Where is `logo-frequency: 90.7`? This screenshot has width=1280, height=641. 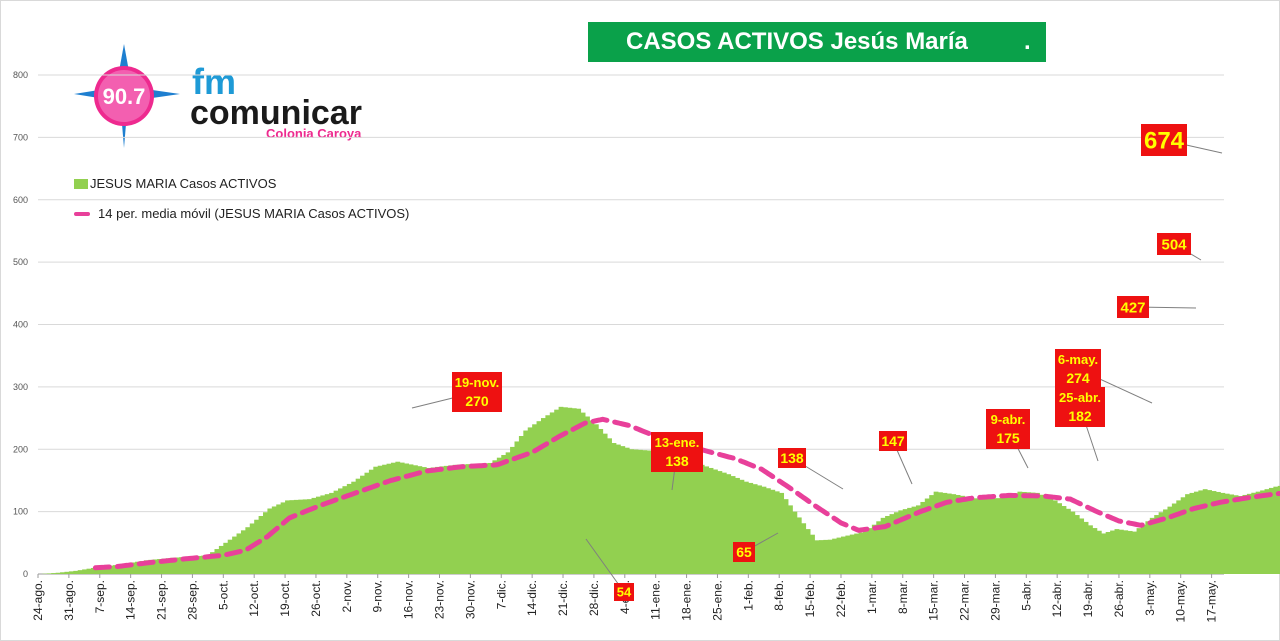 logo-frequency: 90.7 is located at coordinates (124, 96).